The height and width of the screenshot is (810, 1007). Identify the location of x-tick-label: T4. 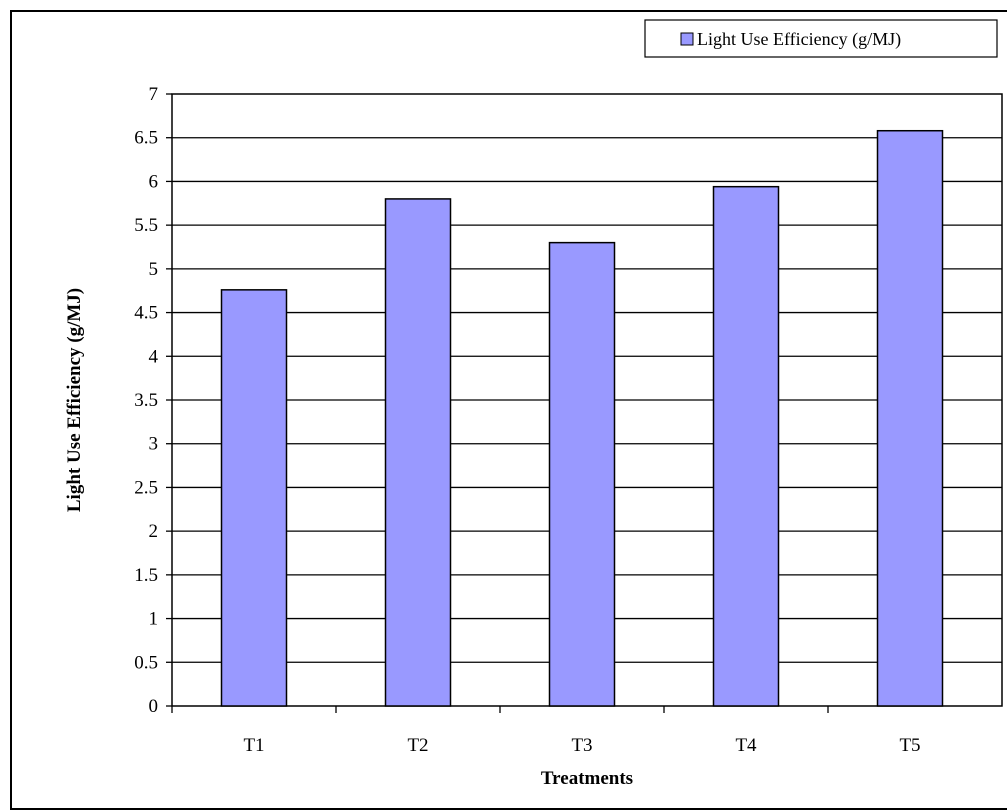
(746, 745).